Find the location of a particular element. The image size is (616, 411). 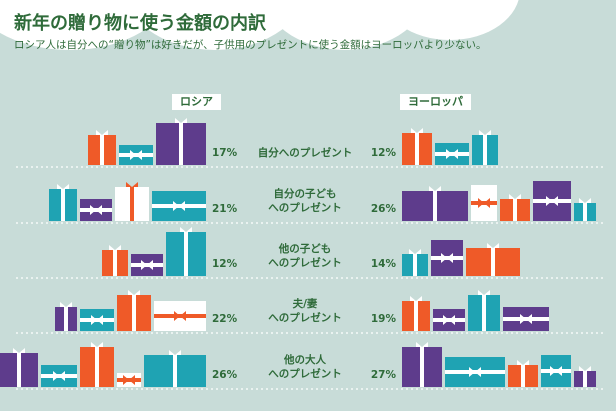

value-label-russia: 21% is located at coordinates (225, 209).